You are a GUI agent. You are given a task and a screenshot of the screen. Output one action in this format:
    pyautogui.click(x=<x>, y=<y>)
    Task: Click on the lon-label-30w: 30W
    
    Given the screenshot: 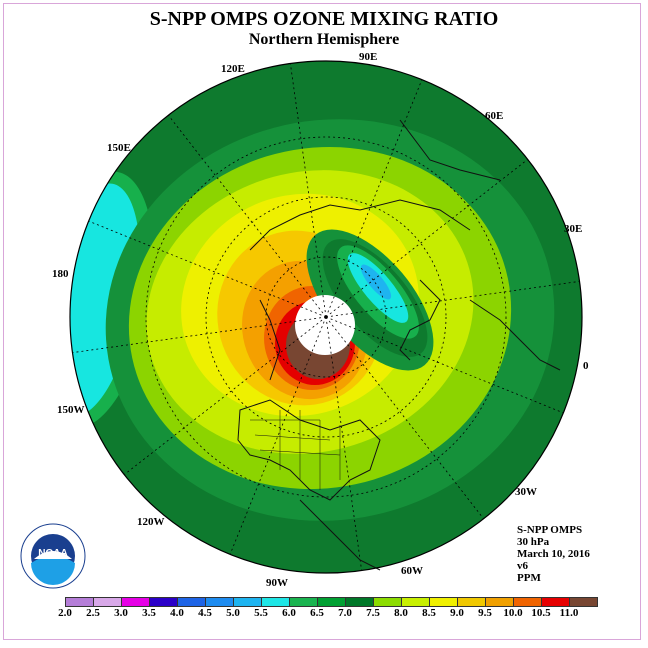 What is the action you would take?
    pyautogui.click(x=526, y=492)
    